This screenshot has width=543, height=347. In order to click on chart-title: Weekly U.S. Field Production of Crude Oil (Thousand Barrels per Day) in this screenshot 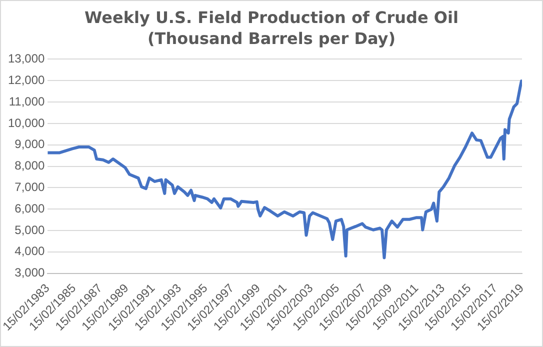, I will do `click(272, 28)`.